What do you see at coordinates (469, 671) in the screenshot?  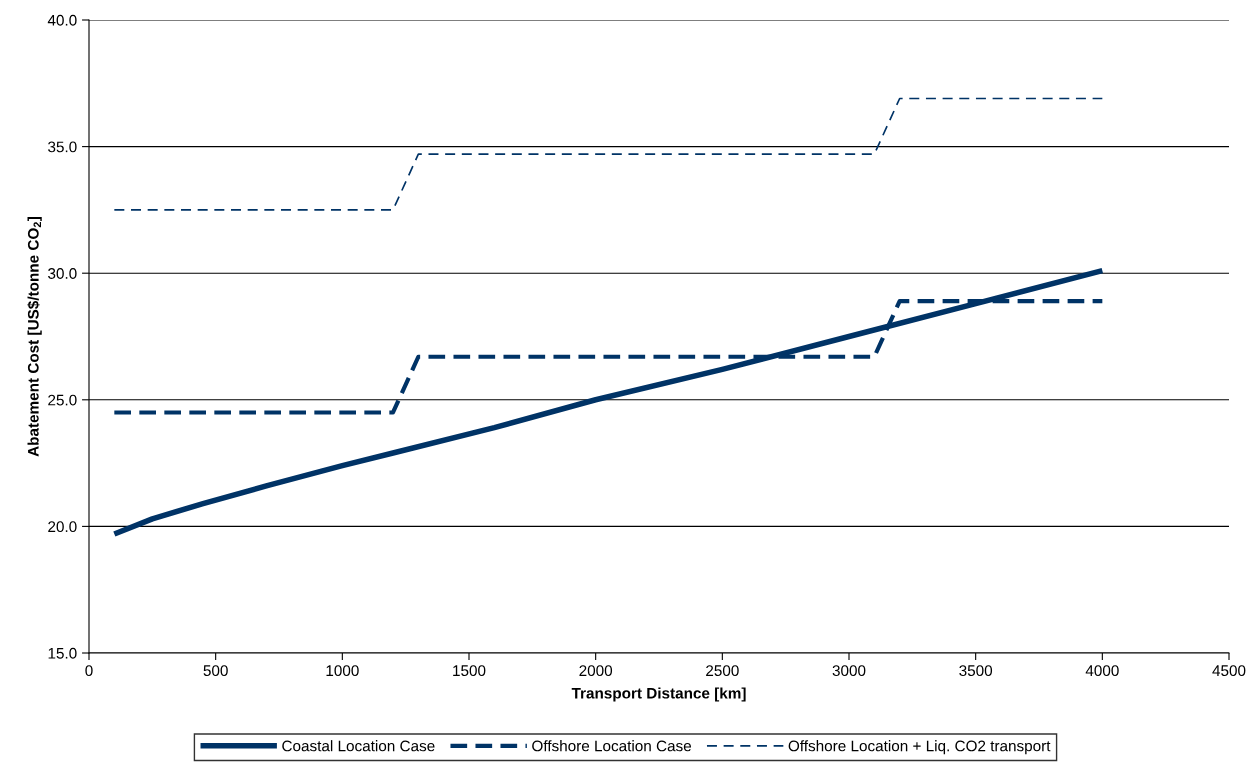 I see `x-tick-label: 1500` at bounding box center [469, 671].